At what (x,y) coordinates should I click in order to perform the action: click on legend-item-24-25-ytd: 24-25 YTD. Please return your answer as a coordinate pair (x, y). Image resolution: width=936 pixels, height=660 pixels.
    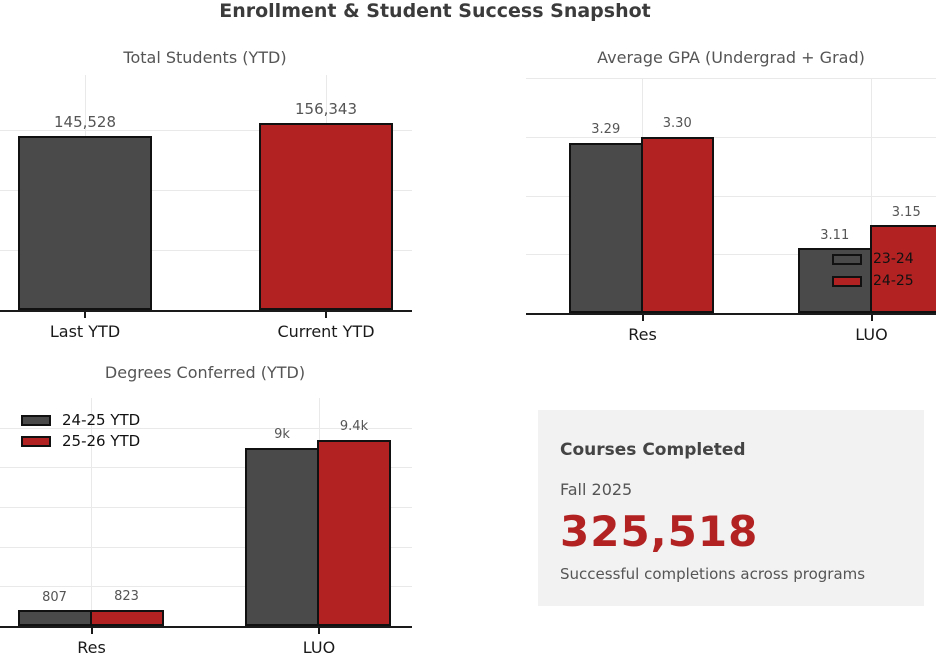
    Looking at the image, I should click on (80, 420).